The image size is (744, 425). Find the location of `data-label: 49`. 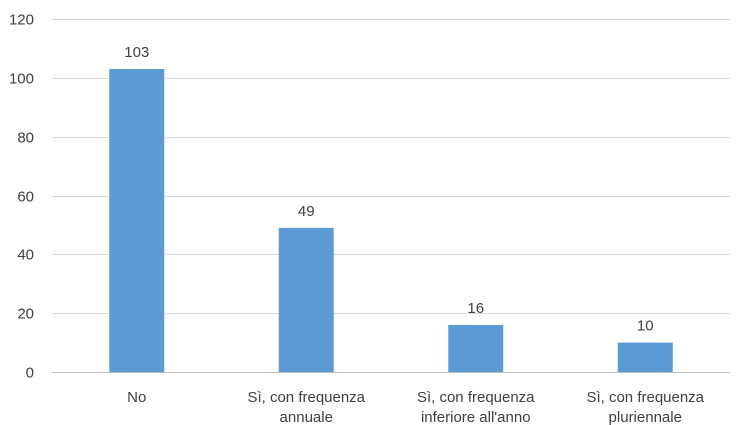

data-label: 49 is located at coordinates (306, 211).